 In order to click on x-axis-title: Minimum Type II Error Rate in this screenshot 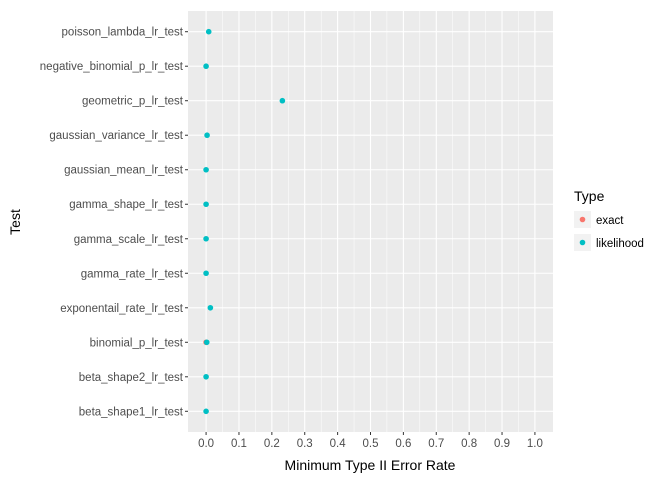, I will do `click(370, 465)`.